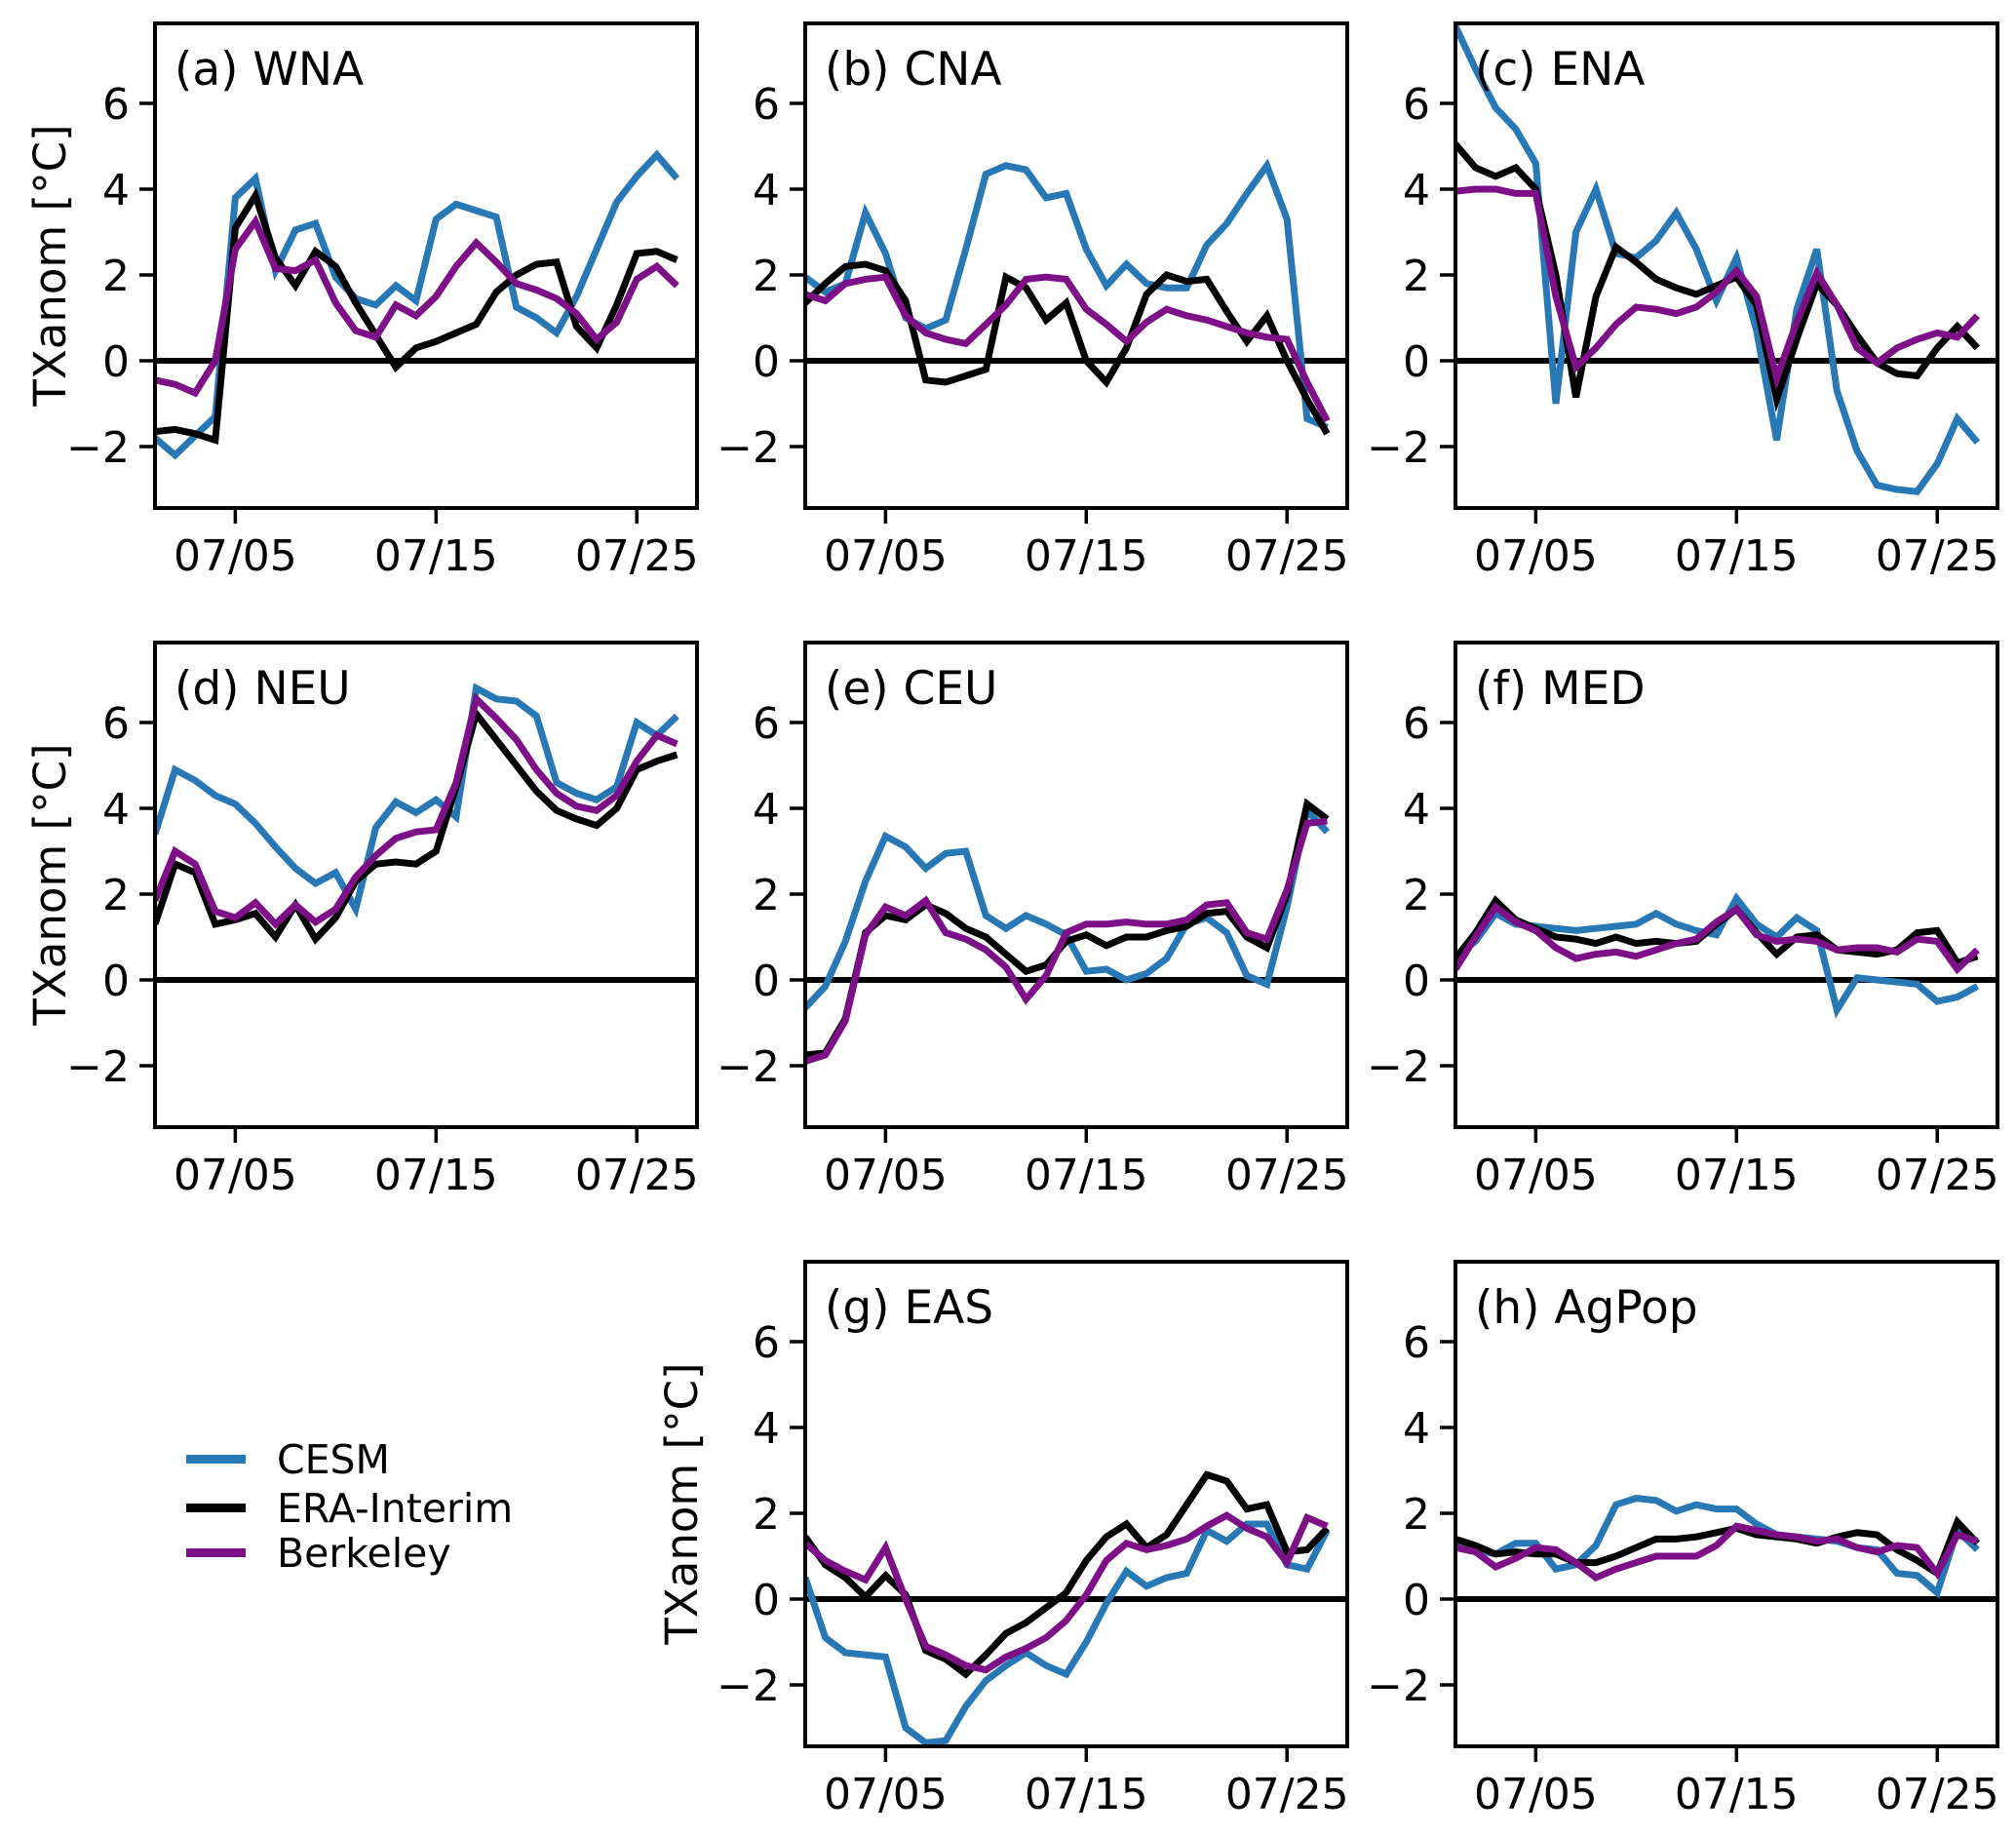  I want to click on panel-a-line-era-interim, so click(416, 316).